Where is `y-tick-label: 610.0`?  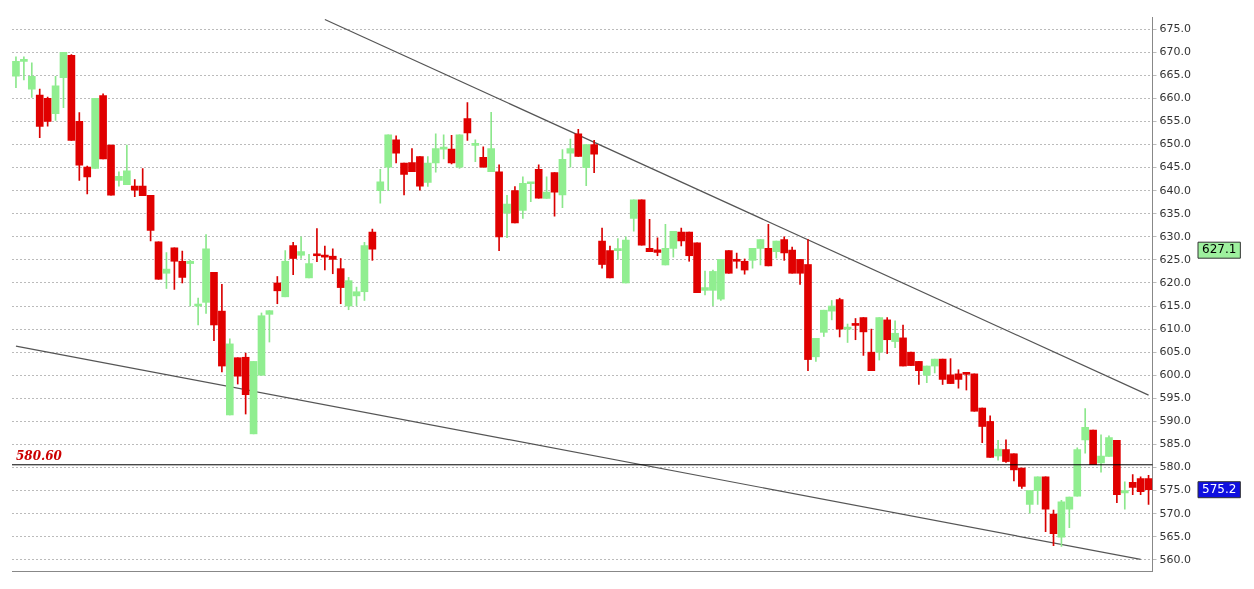
y-tick-label: 610.0 is located at coordinates (1175, 328).